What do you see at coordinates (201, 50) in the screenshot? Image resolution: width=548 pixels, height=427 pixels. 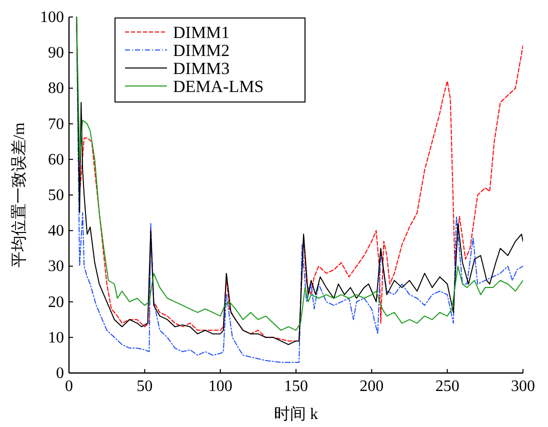 I see `legend-label: DIMM2` at bounding box center [201, 50].